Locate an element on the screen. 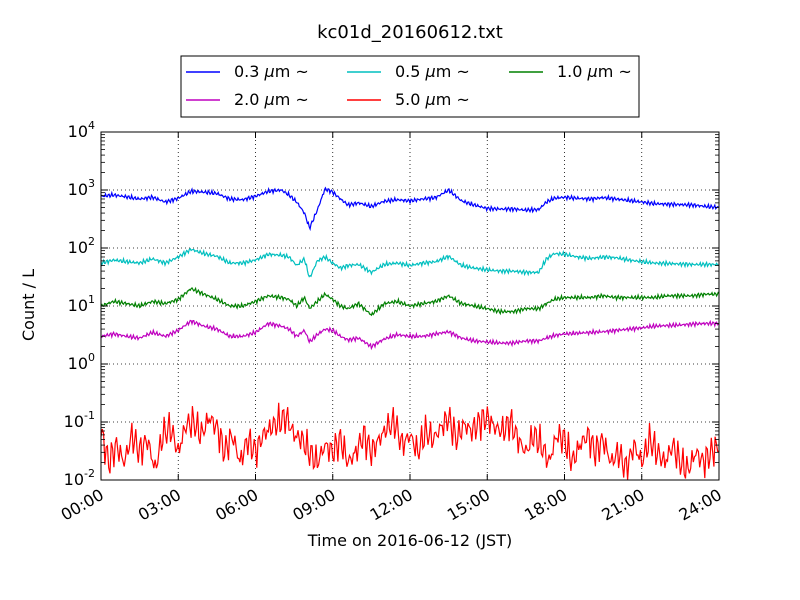 This screenshot has height=600, width=800. legend-label: 0.5 μm ~ is located at coordinates (432, 71).